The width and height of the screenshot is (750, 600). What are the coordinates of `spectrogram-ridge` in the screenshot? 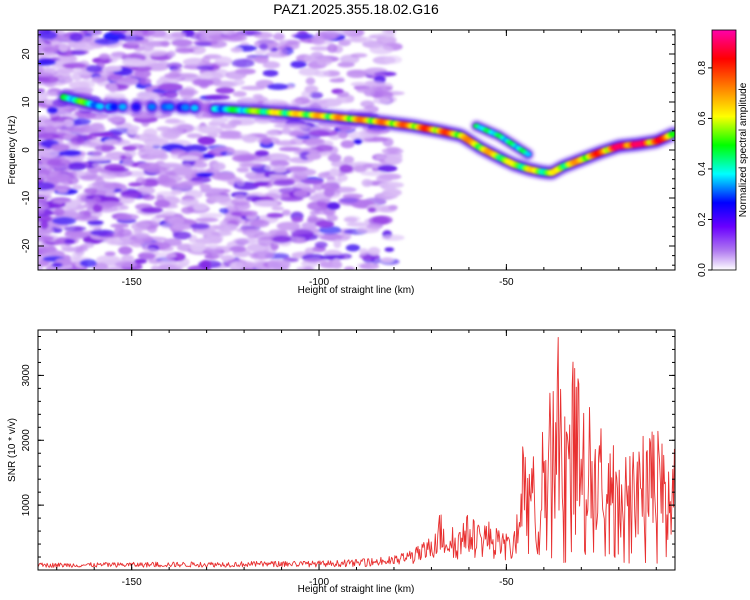 It's located at (367, 135).